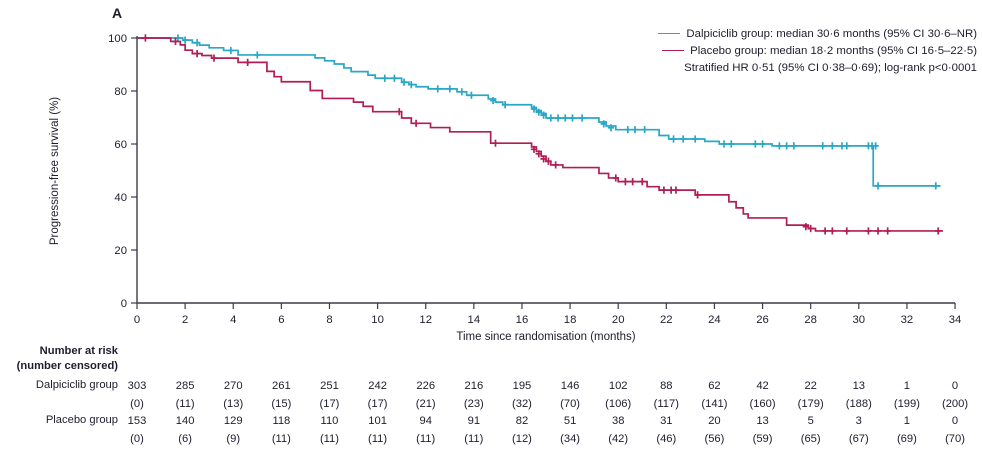 The height and width of the screenshot is (457, 982). What do you see at coordinates (859, 439) in the screenshot?
I see `placebo-censored-value: (67)` at bounding box center [859, 439].